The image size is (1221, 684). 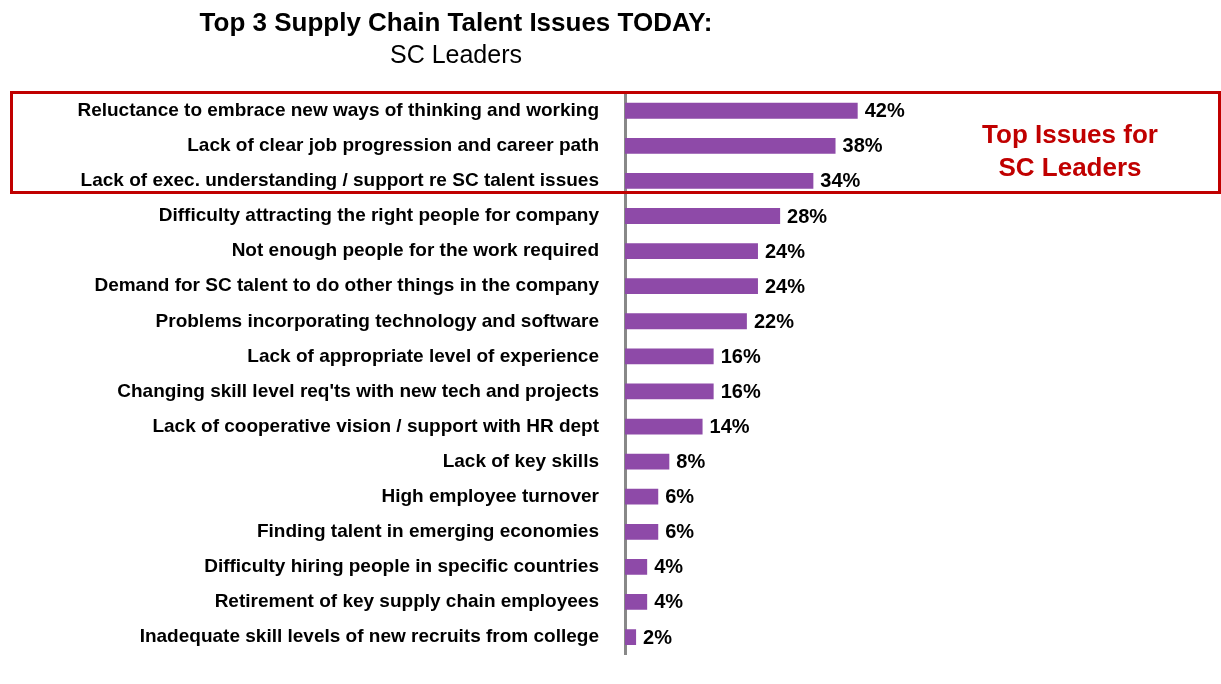 What do you see at coordinates (840, 180) in the screenshot?
I see `data-label: 34%` at bounding box center [840, 180].